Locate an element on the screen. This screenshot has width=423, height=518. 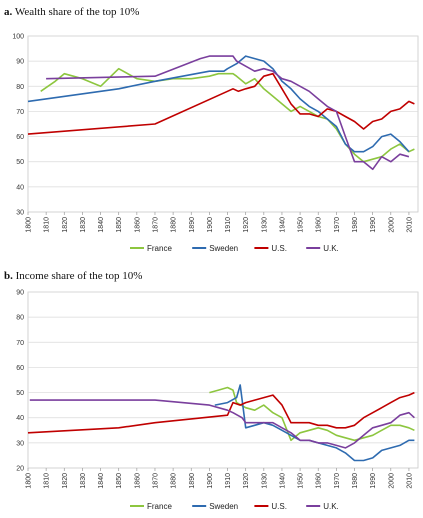
chart-title-prefix-b: b. is located at coordinates (8, 276).